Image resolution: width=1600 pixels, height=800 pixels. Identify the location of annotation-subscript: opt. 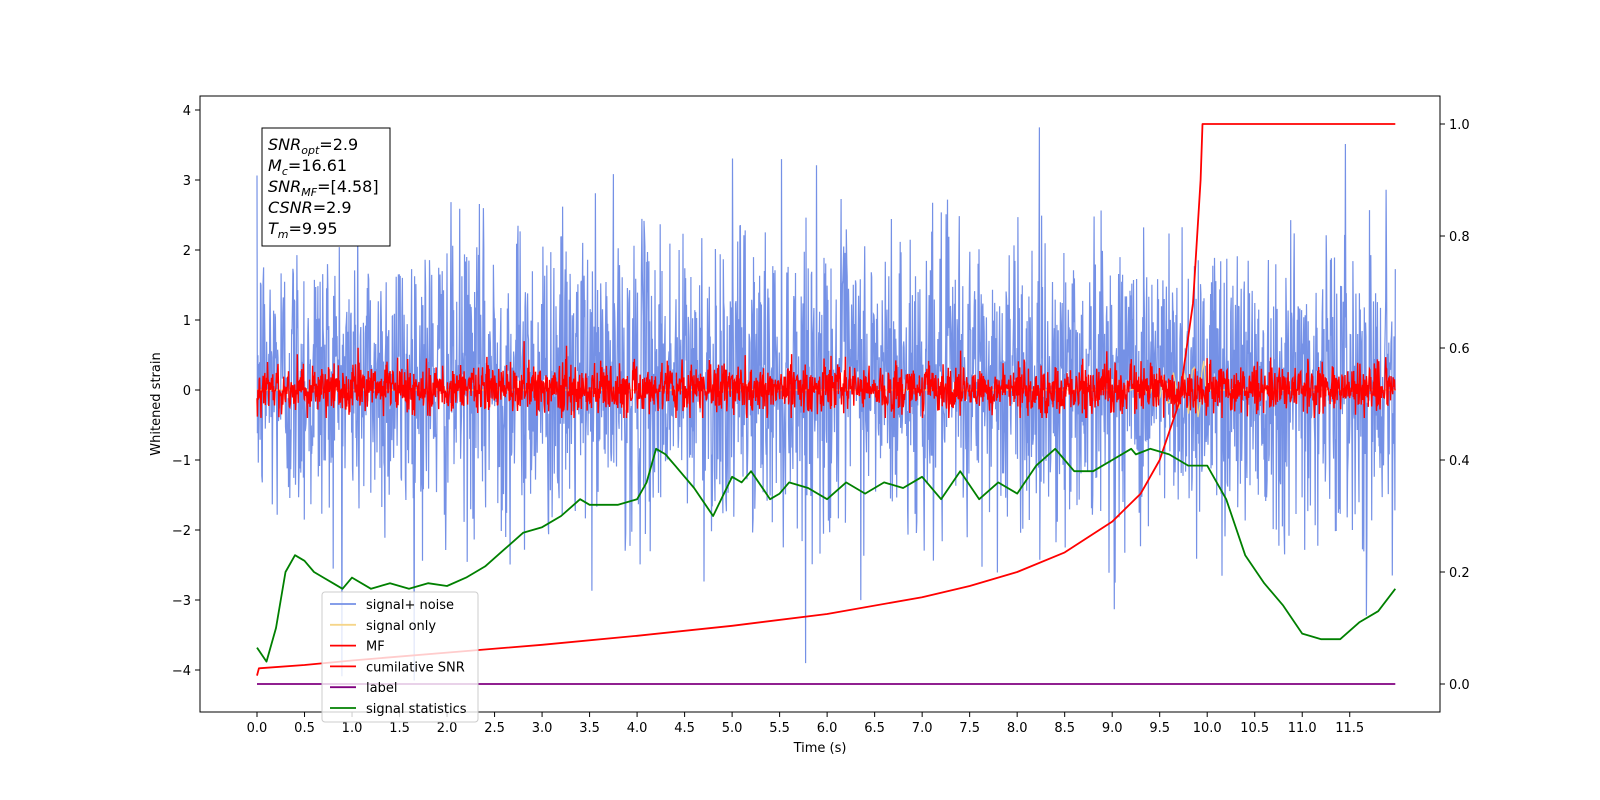
(310, 150).